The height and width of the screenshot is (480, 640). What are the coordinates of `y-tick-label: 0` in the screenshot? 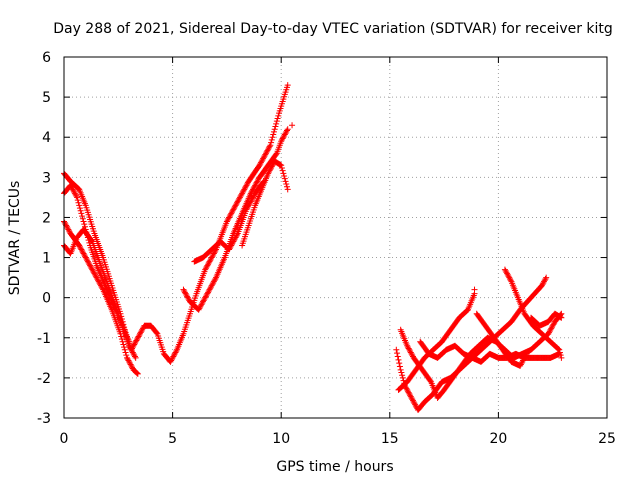 It's located at (46, 299).